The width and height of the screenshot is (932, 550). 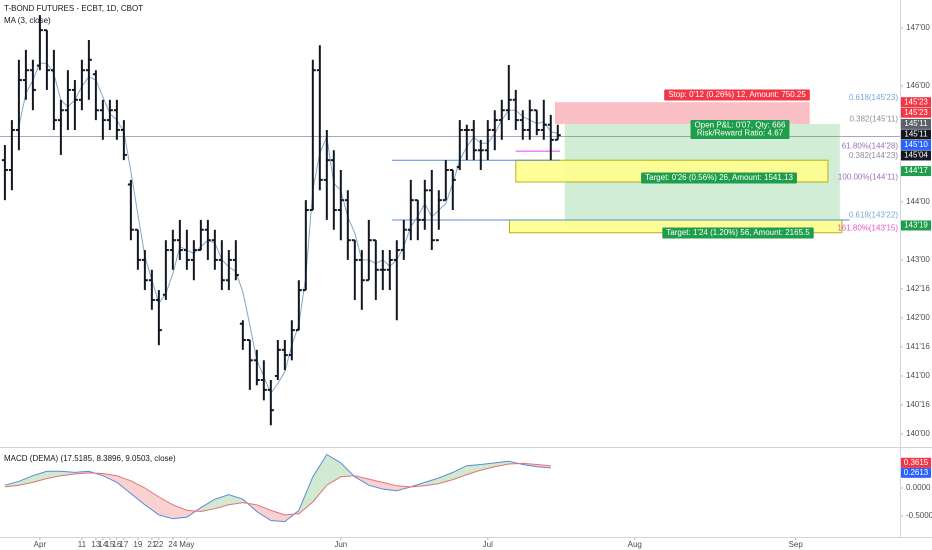 I want to click on macd-line, so click(x=277, y=489).